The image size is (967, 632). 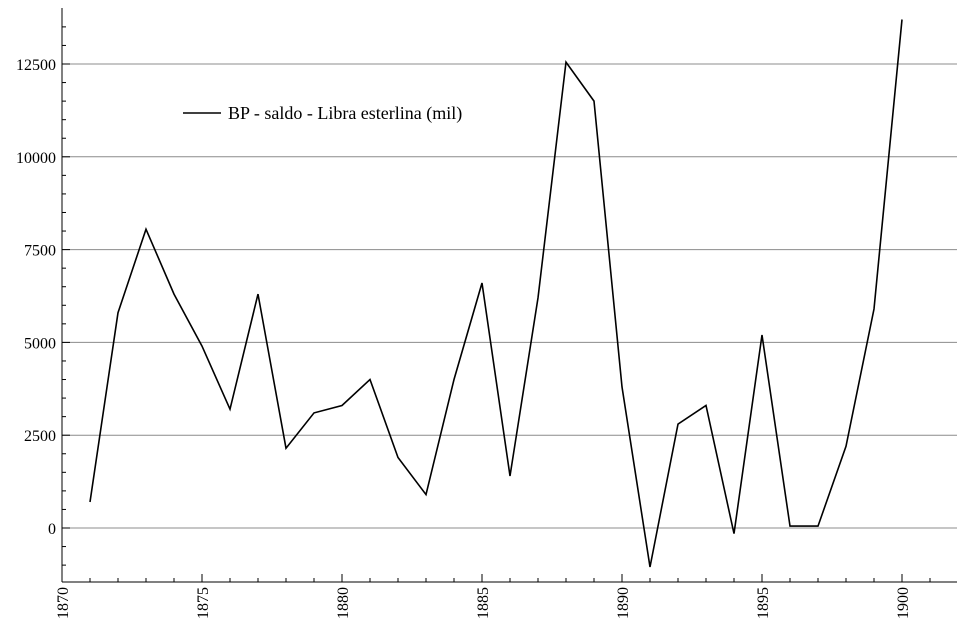 I want to click on y-tick-label: 5000, so click(x=40, y=343).